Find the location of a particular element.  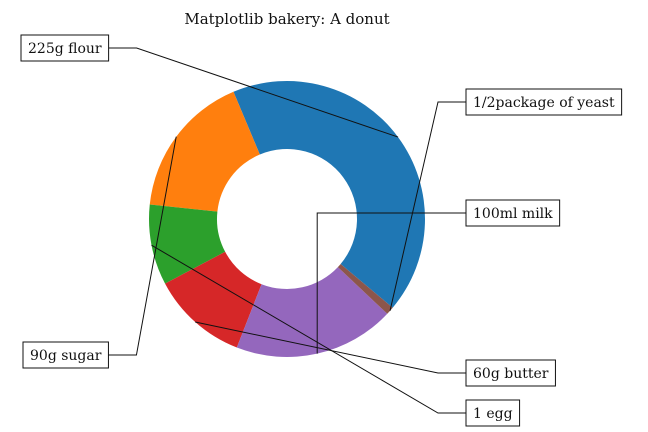

wedge-label: 225g flour is located at coordinates (65, 49).